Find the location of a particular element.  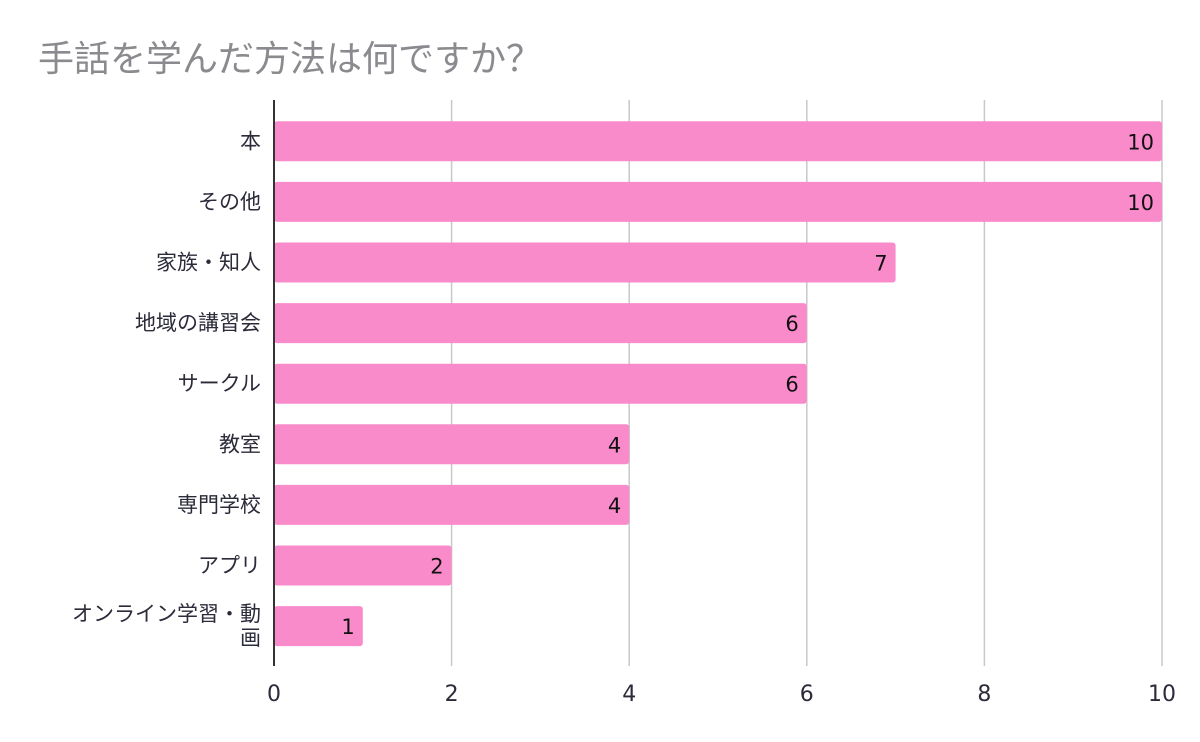

category-label: 家族・知人 is located at coordinates (208, 263).